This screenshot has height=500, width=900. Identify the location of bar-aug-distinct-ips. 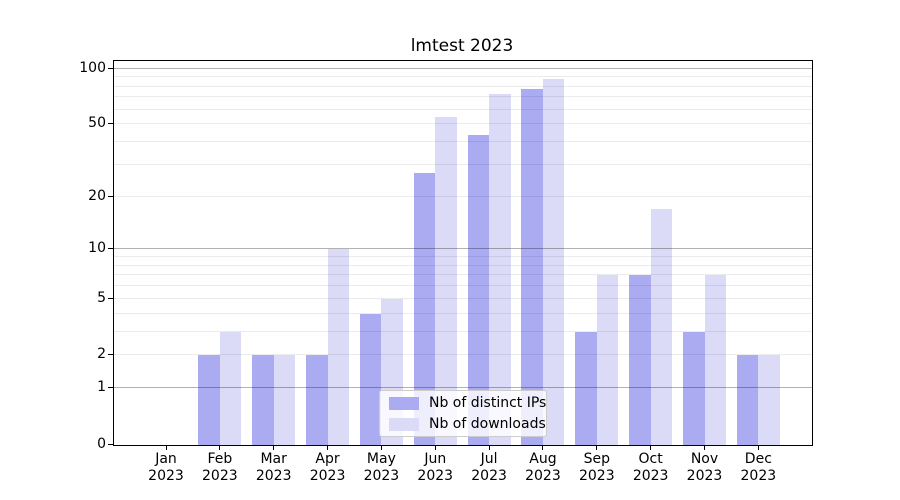
(532, 266).